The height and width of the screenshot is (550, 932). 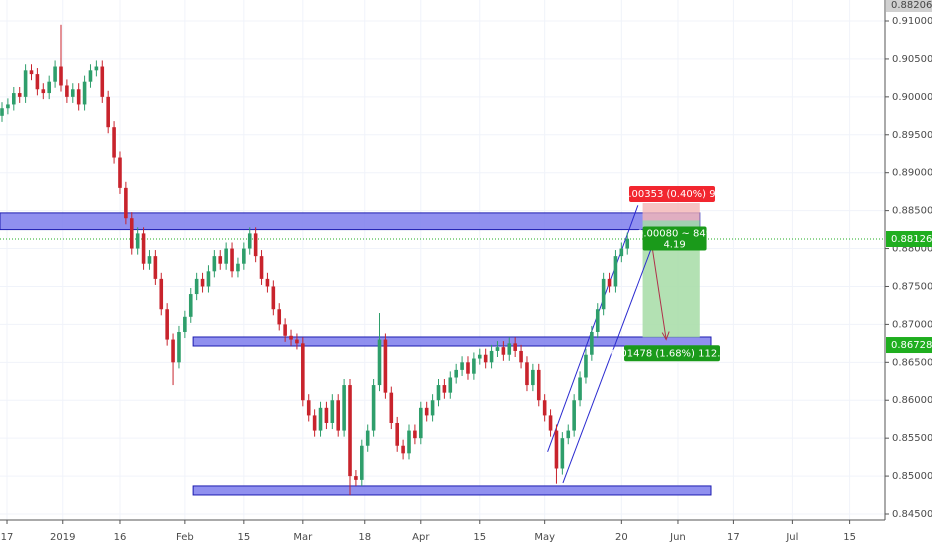 What do you see at coordinates (912, 476) in the screenshot?
I see `y-tick-label: 0.85000` at bounding box center [912, 476].